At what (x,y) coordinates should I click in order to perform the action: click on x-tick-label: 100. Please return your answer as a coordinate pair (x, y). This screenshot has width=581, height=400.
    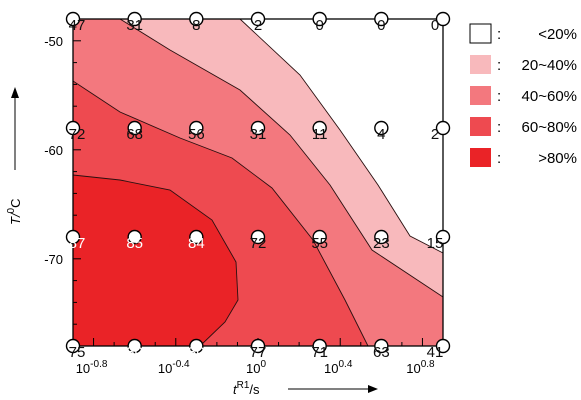
    Looking at the image, I should click on (256, 367).